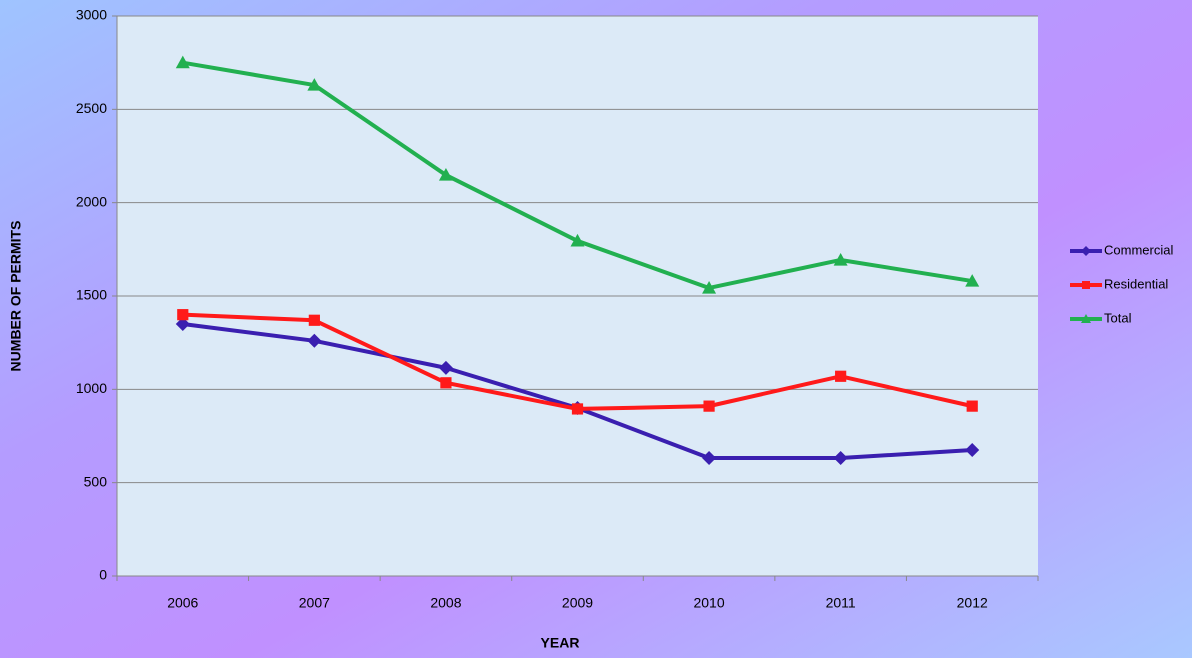 The height and width of the screenshot is (658, 1192). Describe the element at coordinates (1118, 317) in the screenshot. I see `legend-label: Total` at that location.